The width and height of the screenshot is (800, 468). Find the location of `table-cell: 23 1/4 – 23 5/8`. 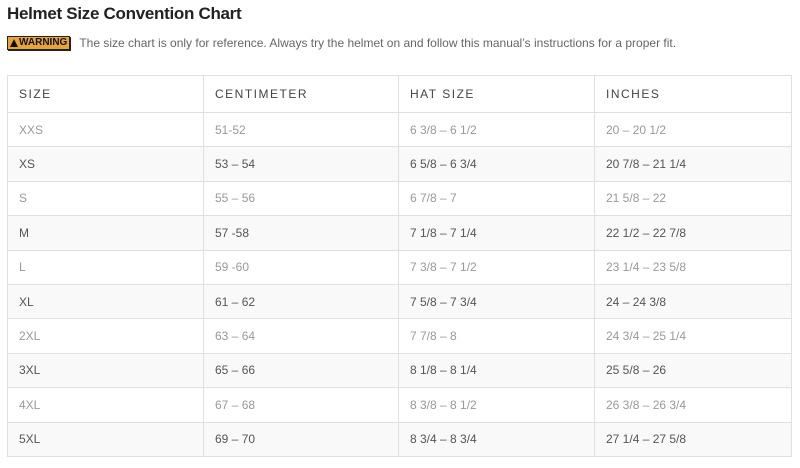

table-cell: 23 1/4 – 23 5/8 is located at coordinates (693, 267).